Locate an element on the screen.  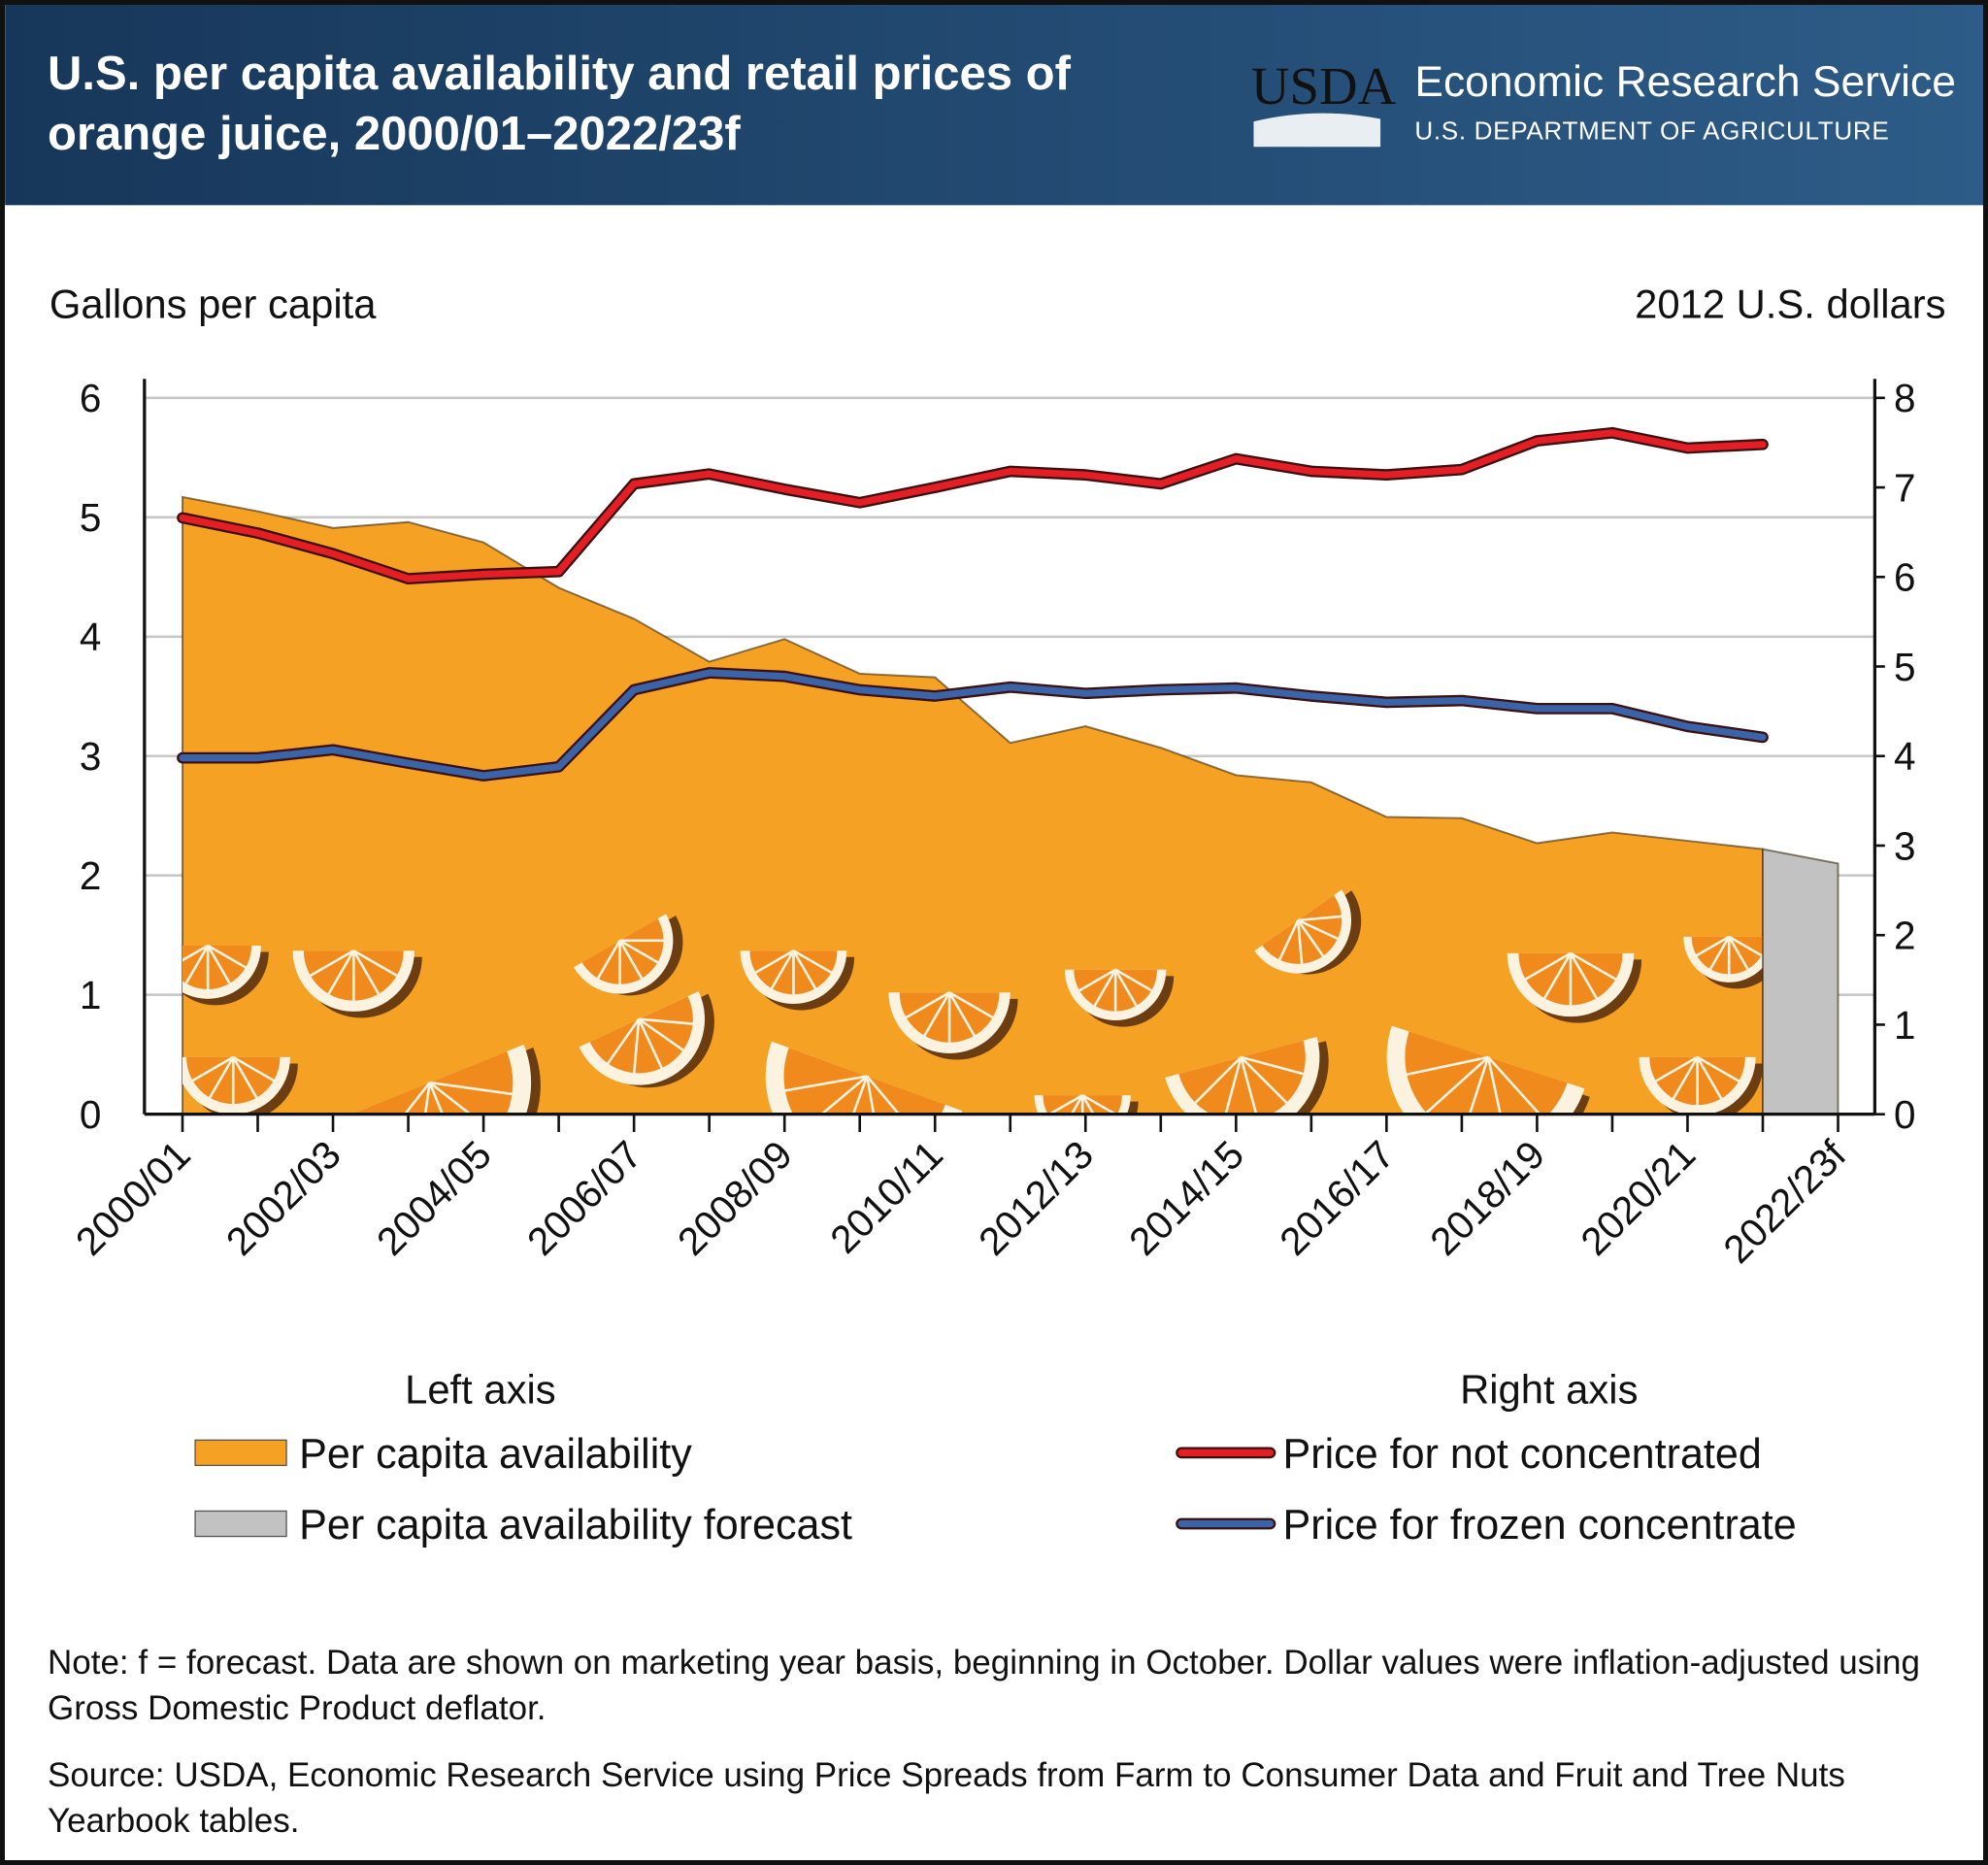
x-tick-label: 2016/17 is located at coordinates (1337, 1198).